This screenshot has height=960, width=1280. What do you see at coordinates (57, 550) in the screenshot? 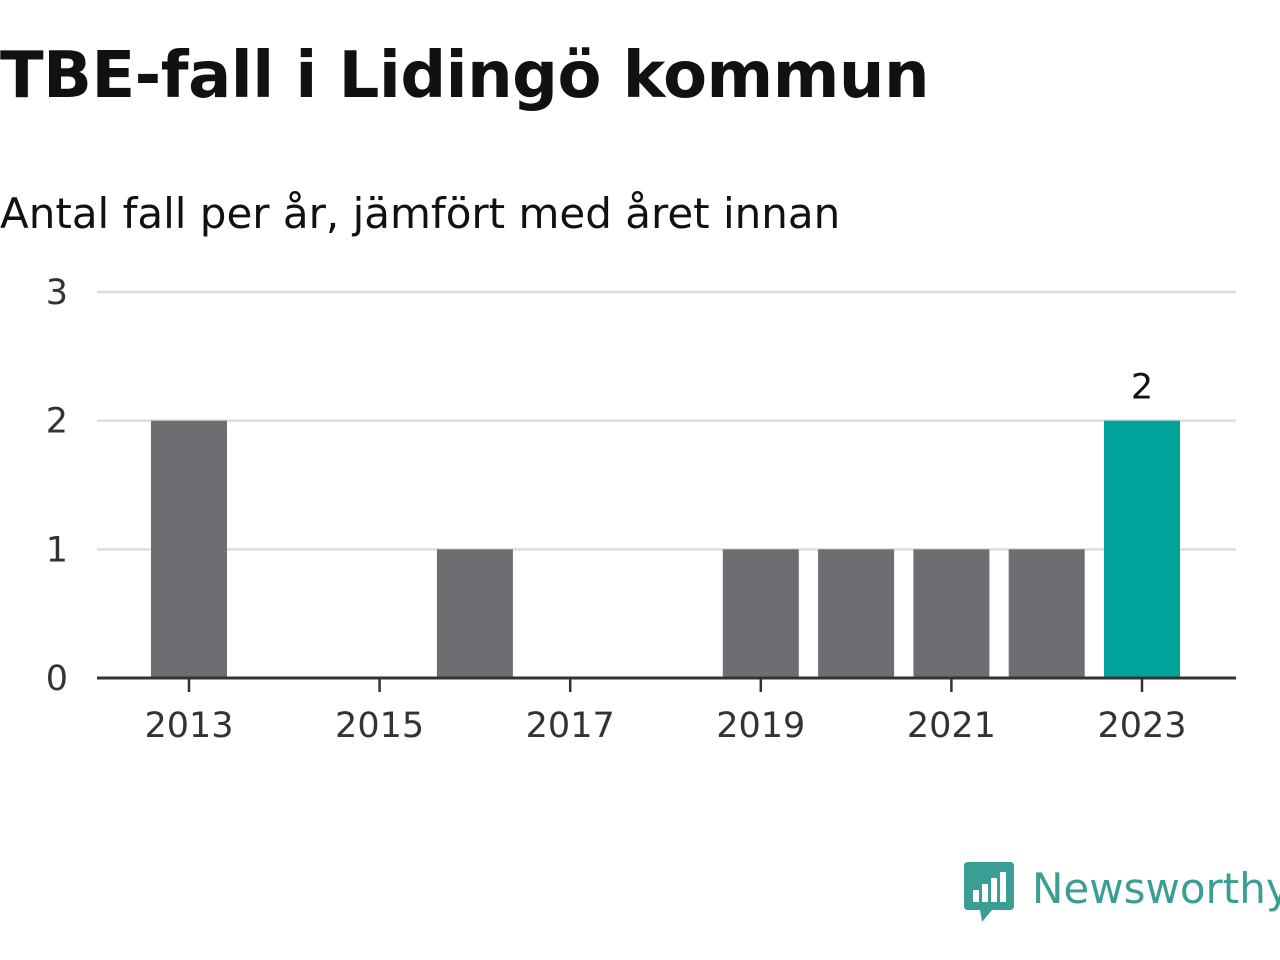
I see `y-tick-label: 1` at bounding box center [57, 550].